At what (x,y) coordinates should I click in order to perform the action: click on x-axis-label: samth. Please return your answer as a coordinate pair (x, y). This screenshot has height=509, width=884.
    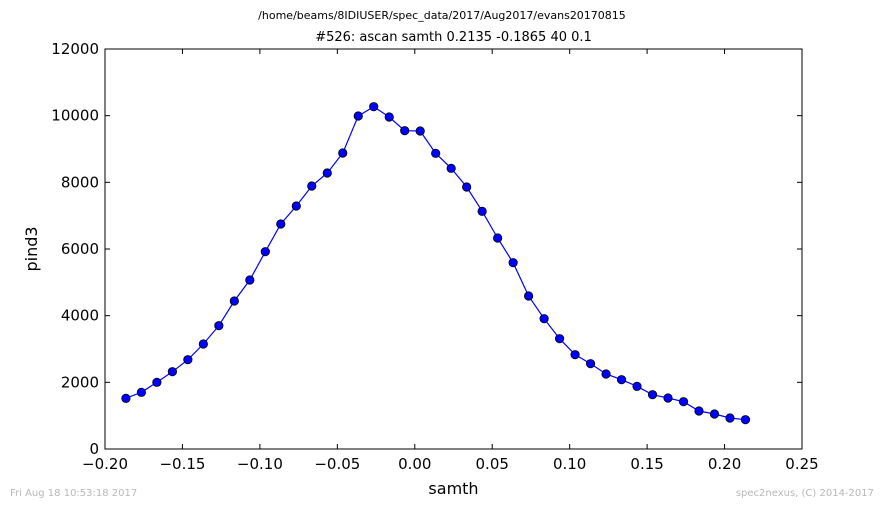
    Looking at the image, I should click on (453, 488).